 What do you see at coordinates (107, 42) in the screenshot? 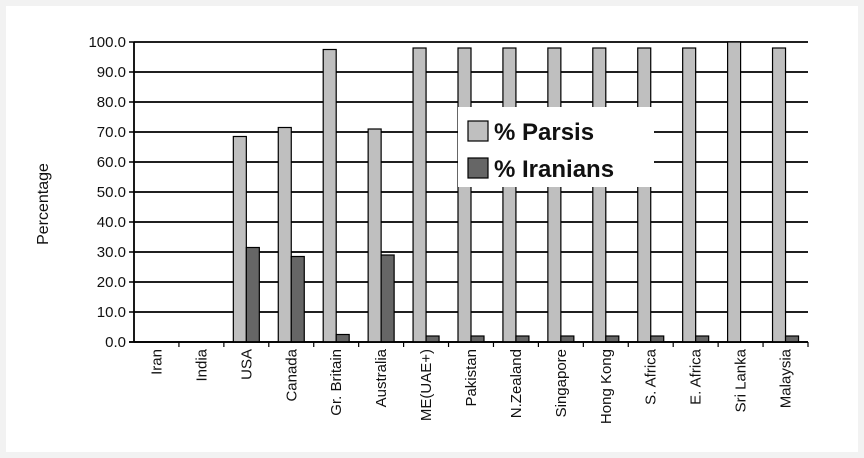
I see `y-tick-label: 100.0` at bounding box center [107, 42].